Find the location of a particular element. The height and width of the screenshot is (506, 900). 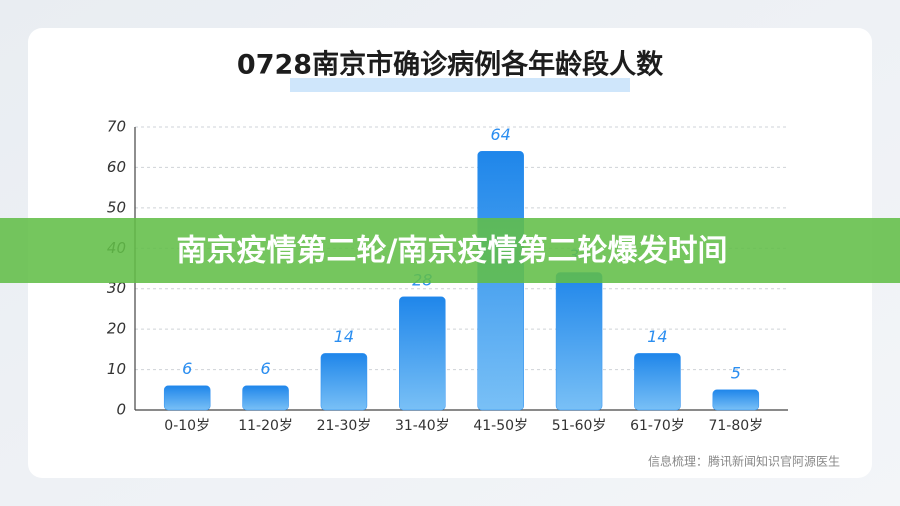

banner-text: 南京疫情第二轮/南京疫情第二轮爆发时间 is located at coordinates (452, 251).